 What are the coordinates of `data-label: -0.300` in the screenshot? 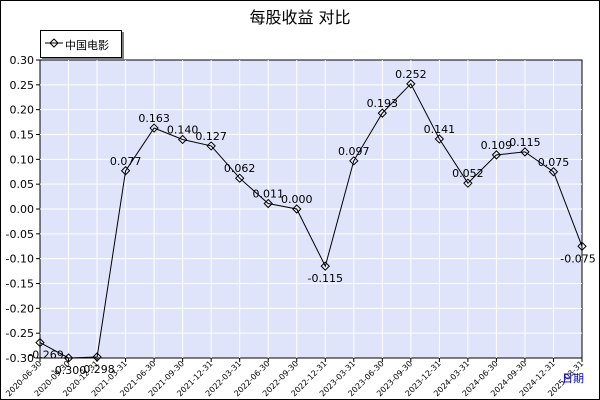 It's located at (68, 370).